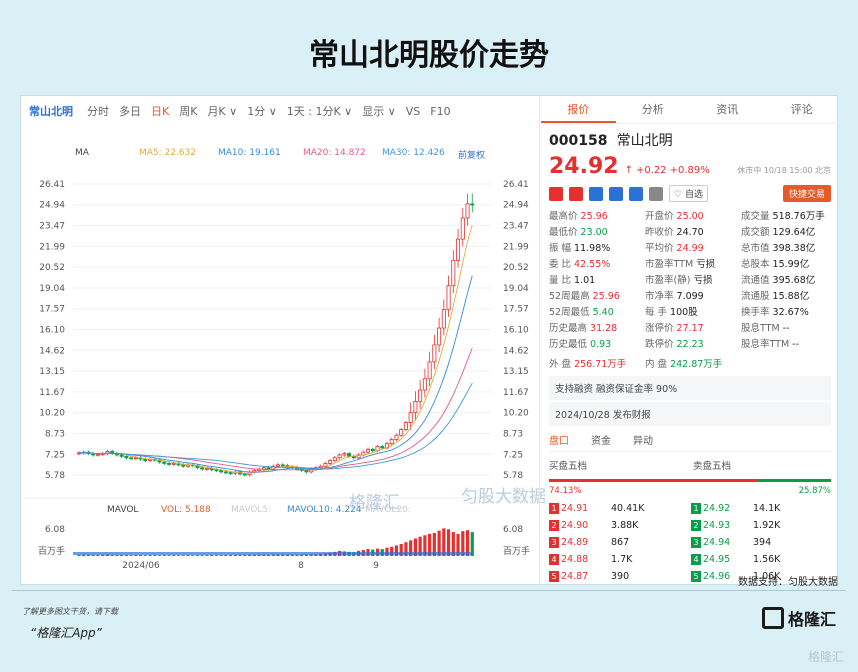 The height and width of the screenshot is (672, 858). Describe the element at coordinates (516, 268) in the screenshot. I see `y-tick-right: 20.52` at that location.